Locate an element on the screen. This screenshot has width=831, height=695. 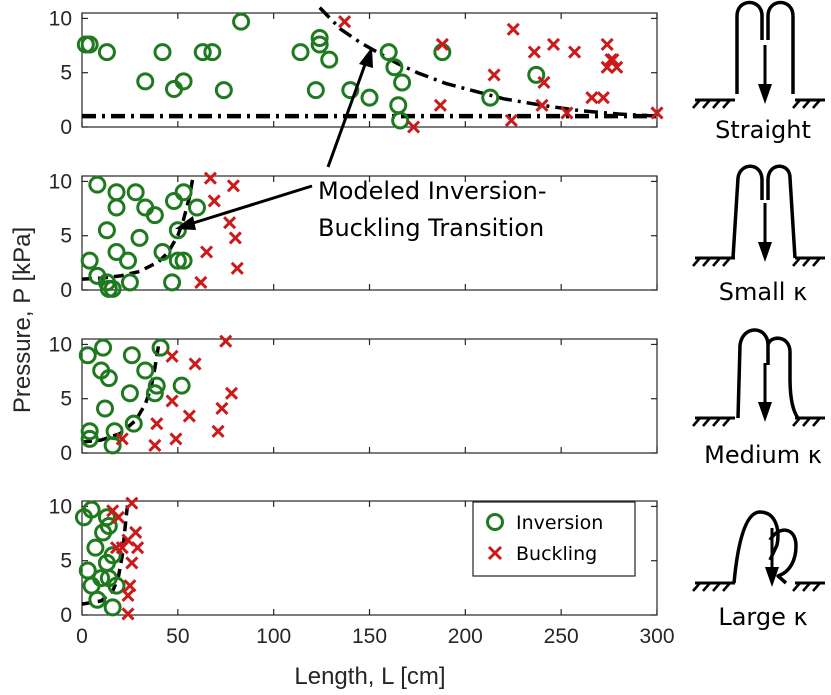
panel-straight: 0 5 10 is located at coordinates (356, 72).